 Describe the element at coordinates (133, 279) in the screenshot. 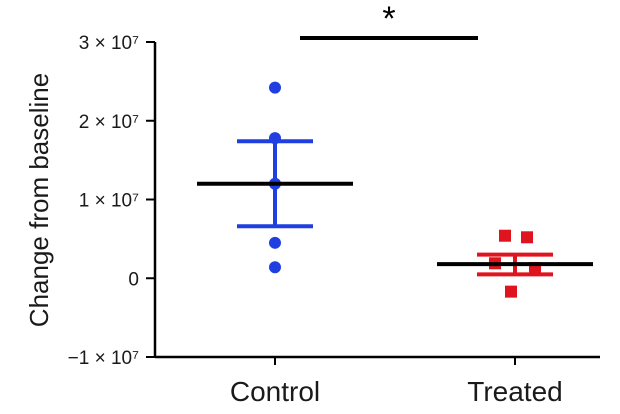

I see `y-tick-label: 0` at that location.